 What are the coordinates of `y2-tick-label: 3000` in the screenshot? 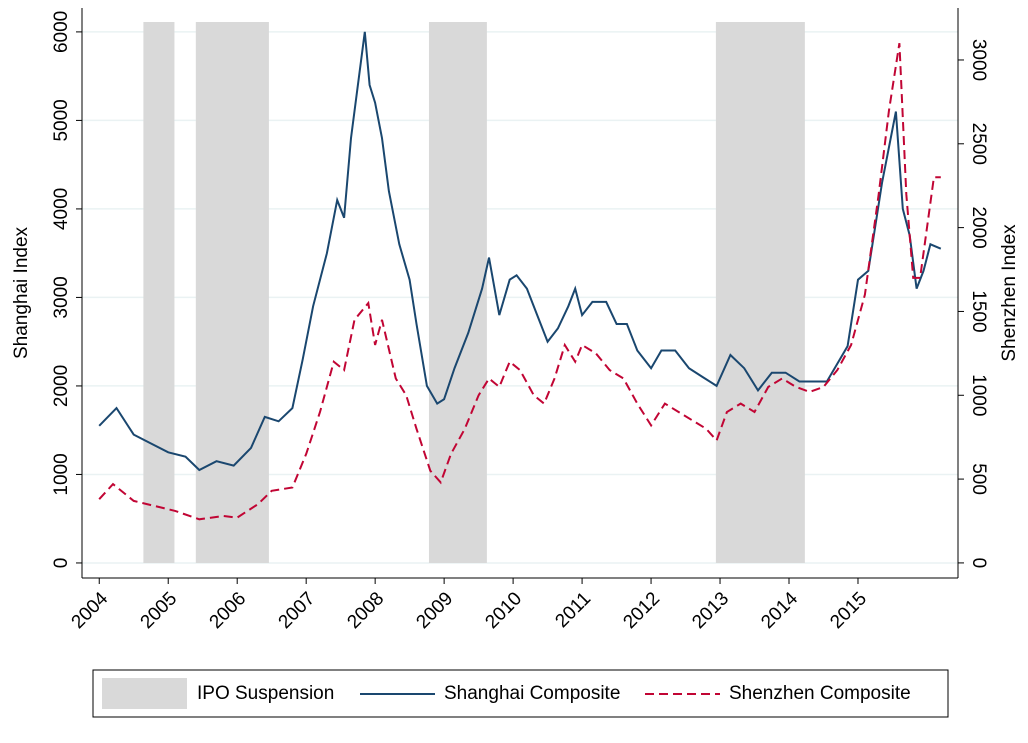 It's located at (978, 60).